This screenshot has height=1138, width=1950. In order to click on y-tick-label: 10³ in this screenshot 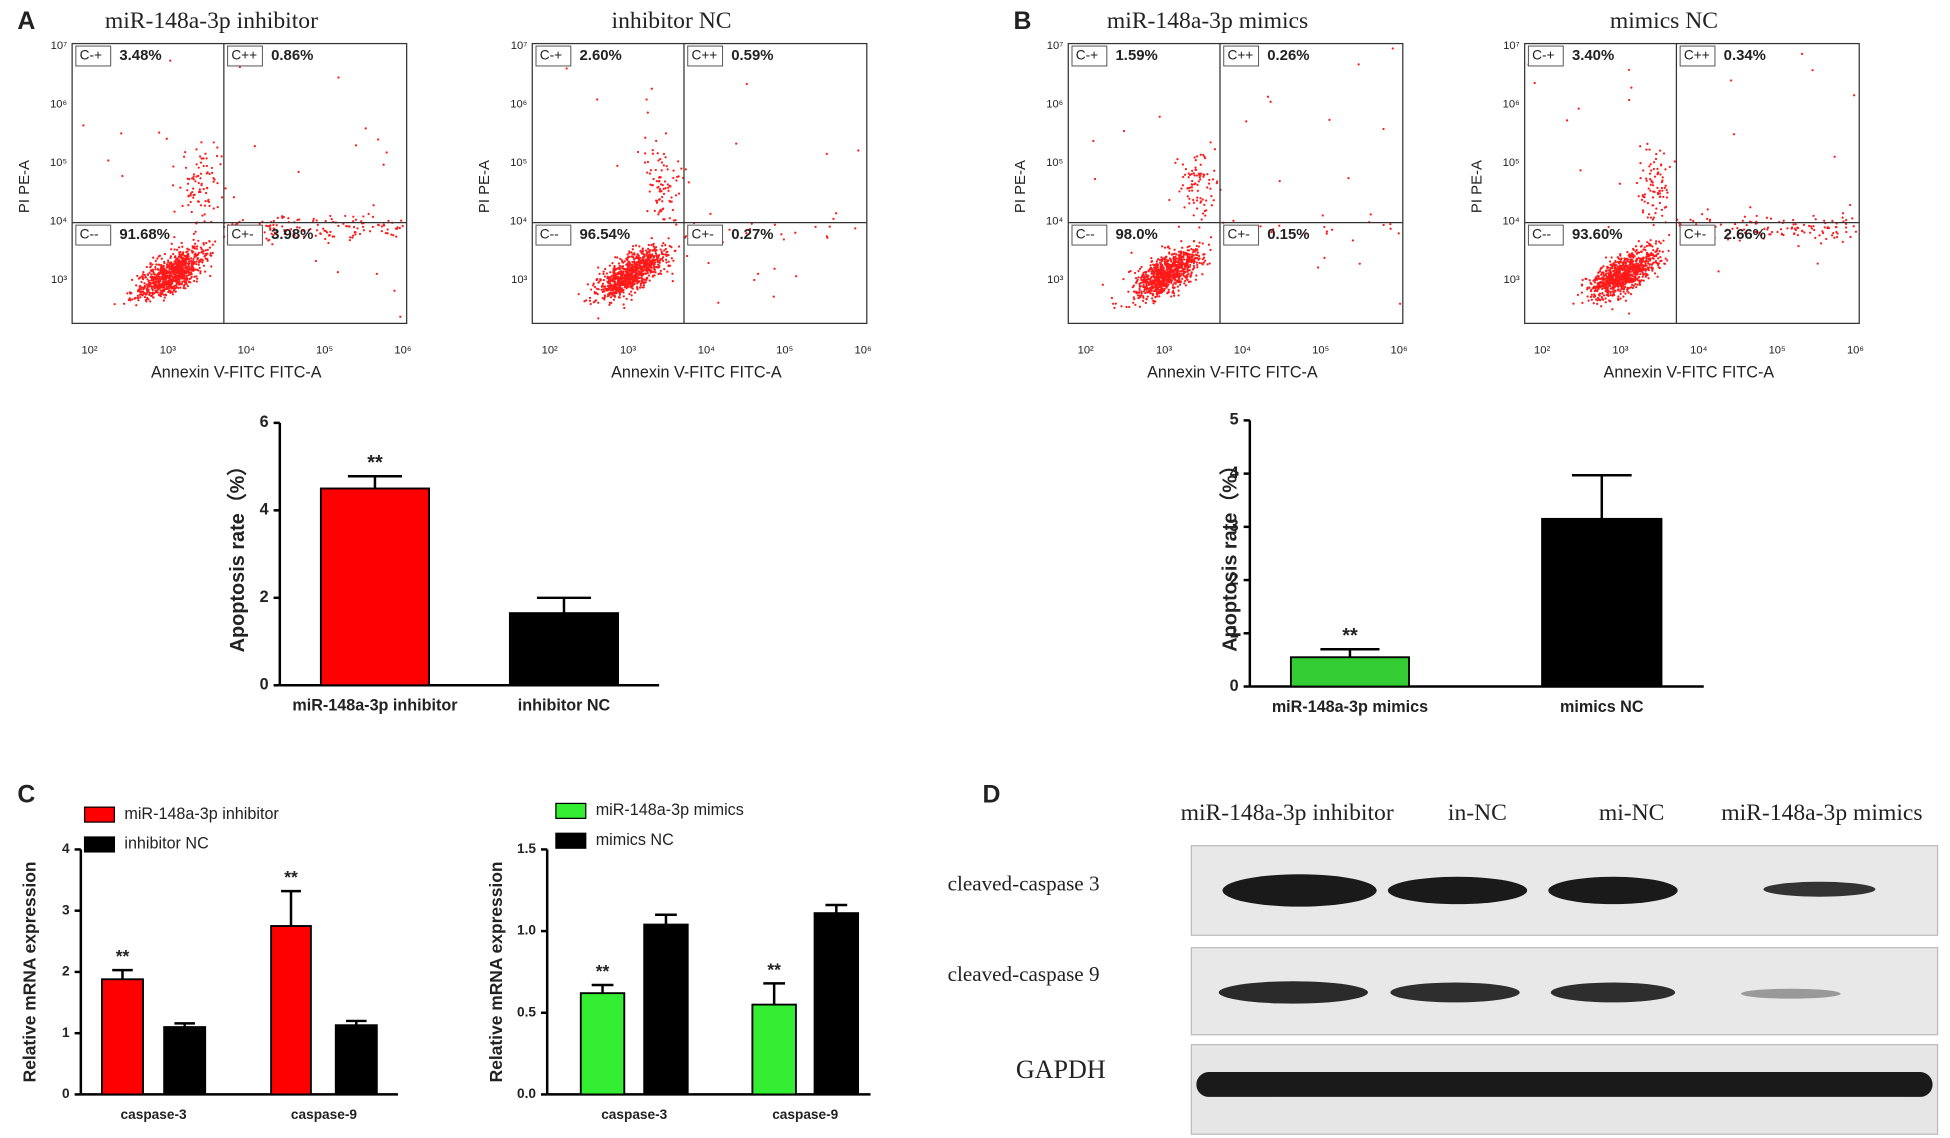, I will do `click(519, 280)`.